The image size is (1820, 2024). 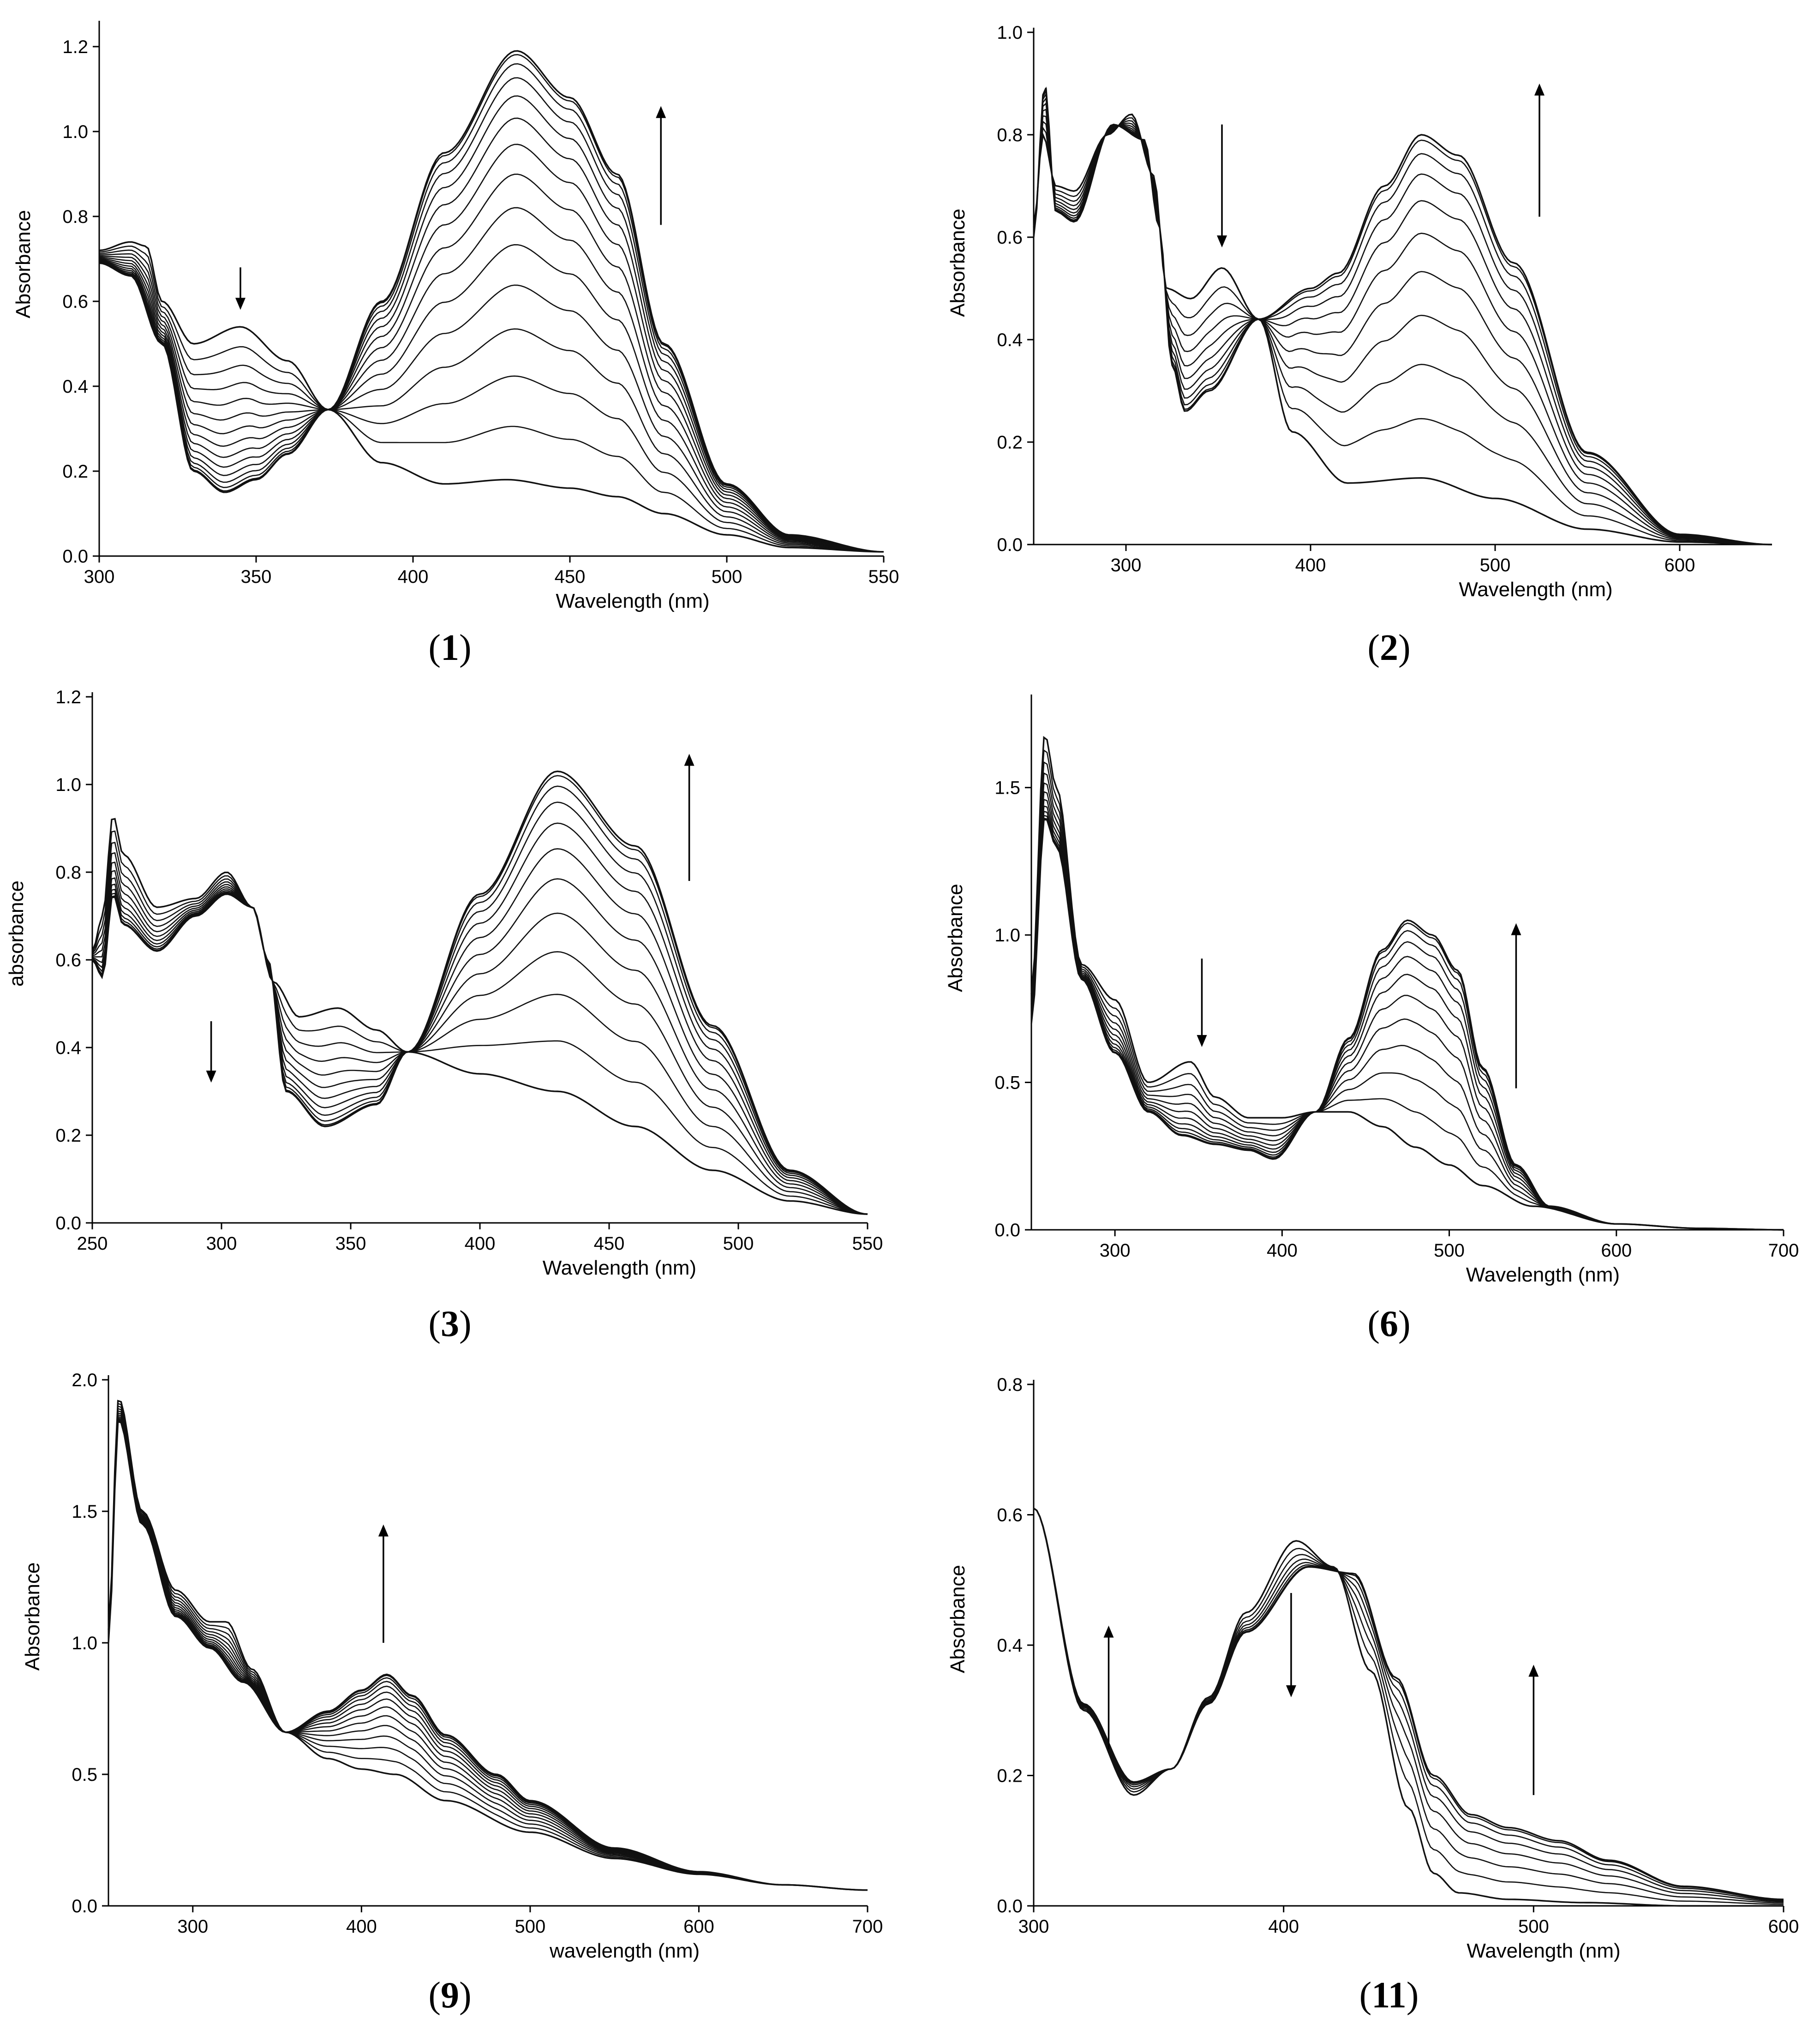 What do you see at coordinates (624, 1951) in the screenshot?
I see `chart5-x-axis-label: wavelength (nm)` at bounding box center [624, 1951].